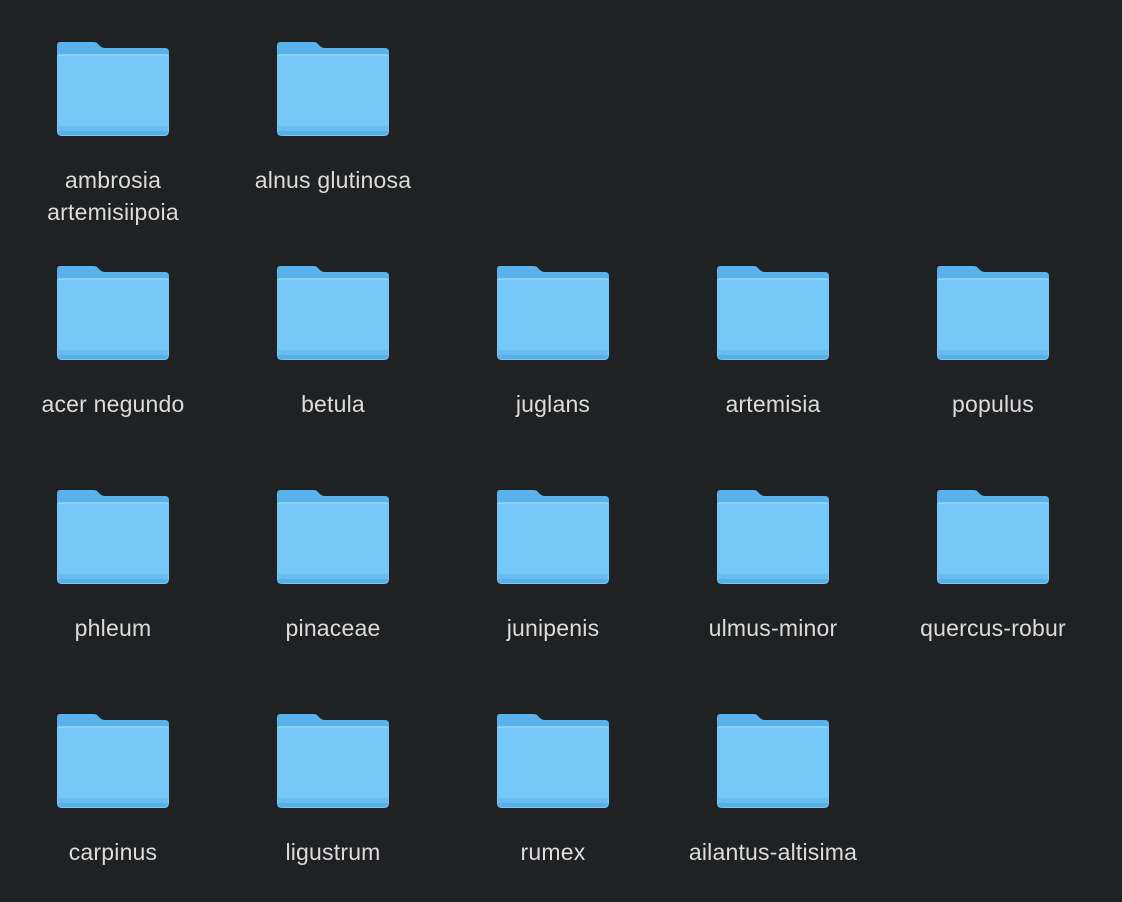 This screenshot has height=902, width=1122. I want to click on folder-item-pinaceae: pinaceae, so click(333, 565).